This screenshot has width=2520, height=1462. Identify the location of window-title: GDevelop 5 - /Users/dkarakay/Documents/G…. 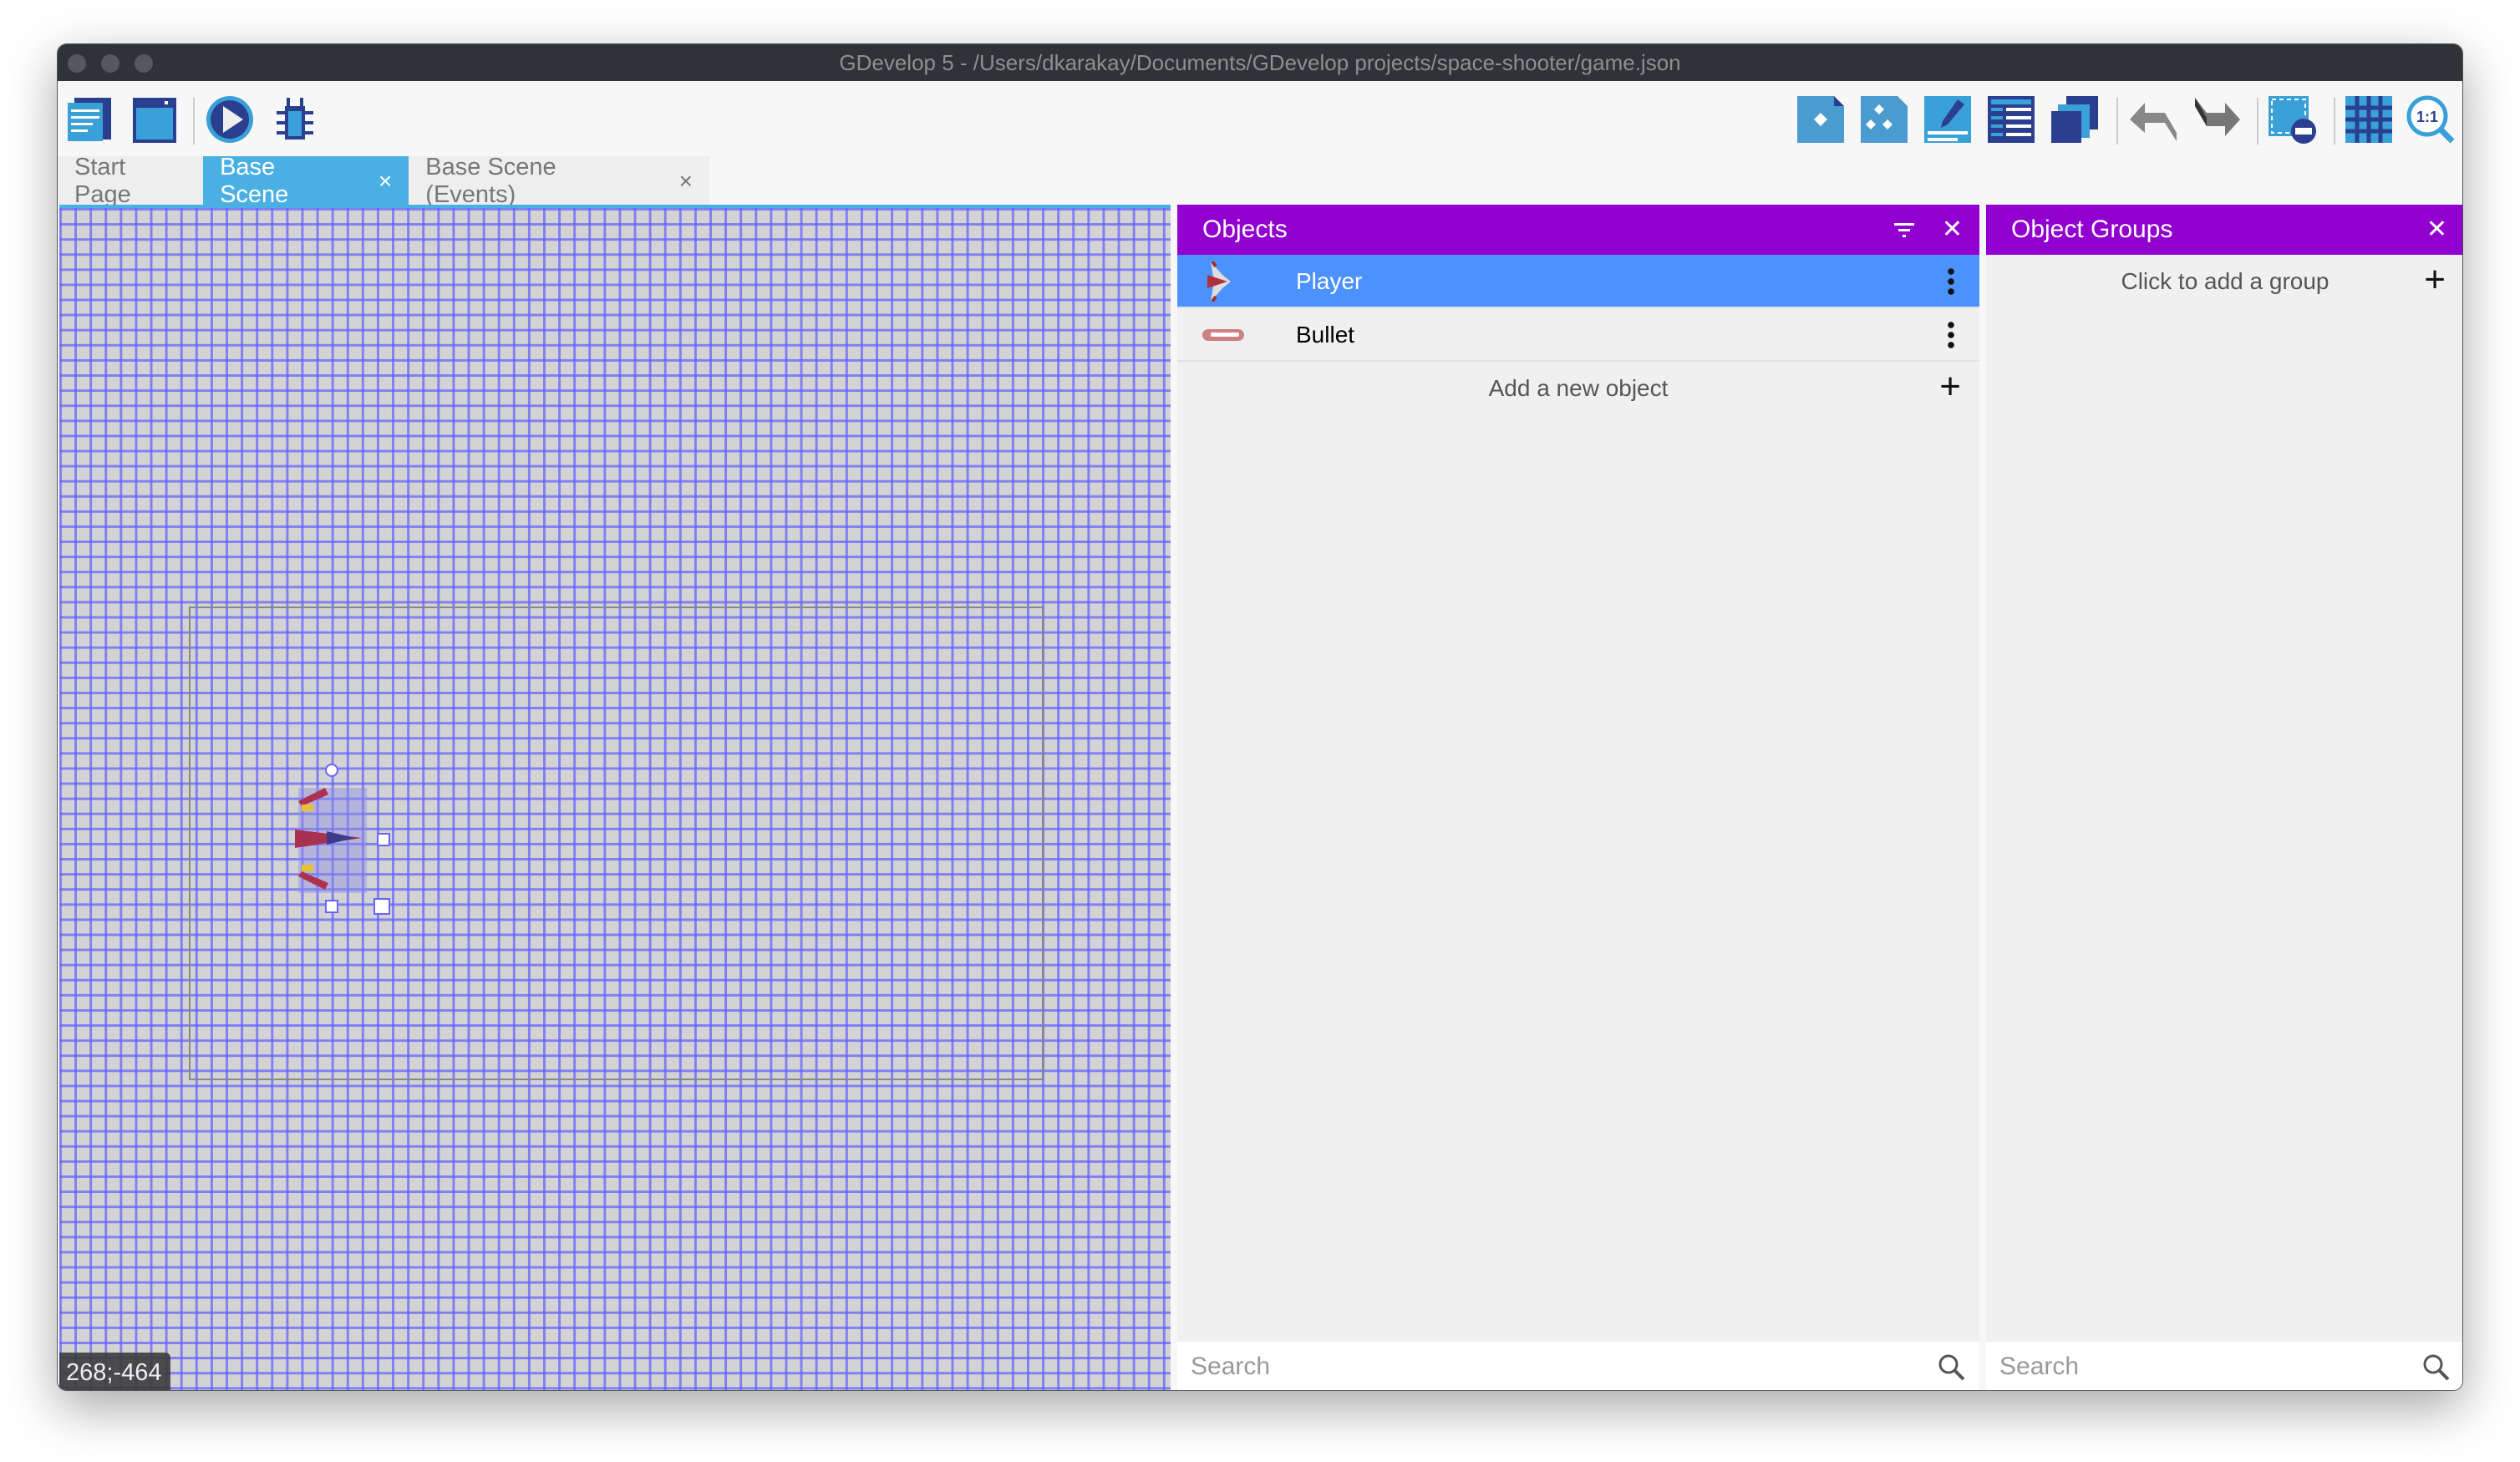
(1260, 63).